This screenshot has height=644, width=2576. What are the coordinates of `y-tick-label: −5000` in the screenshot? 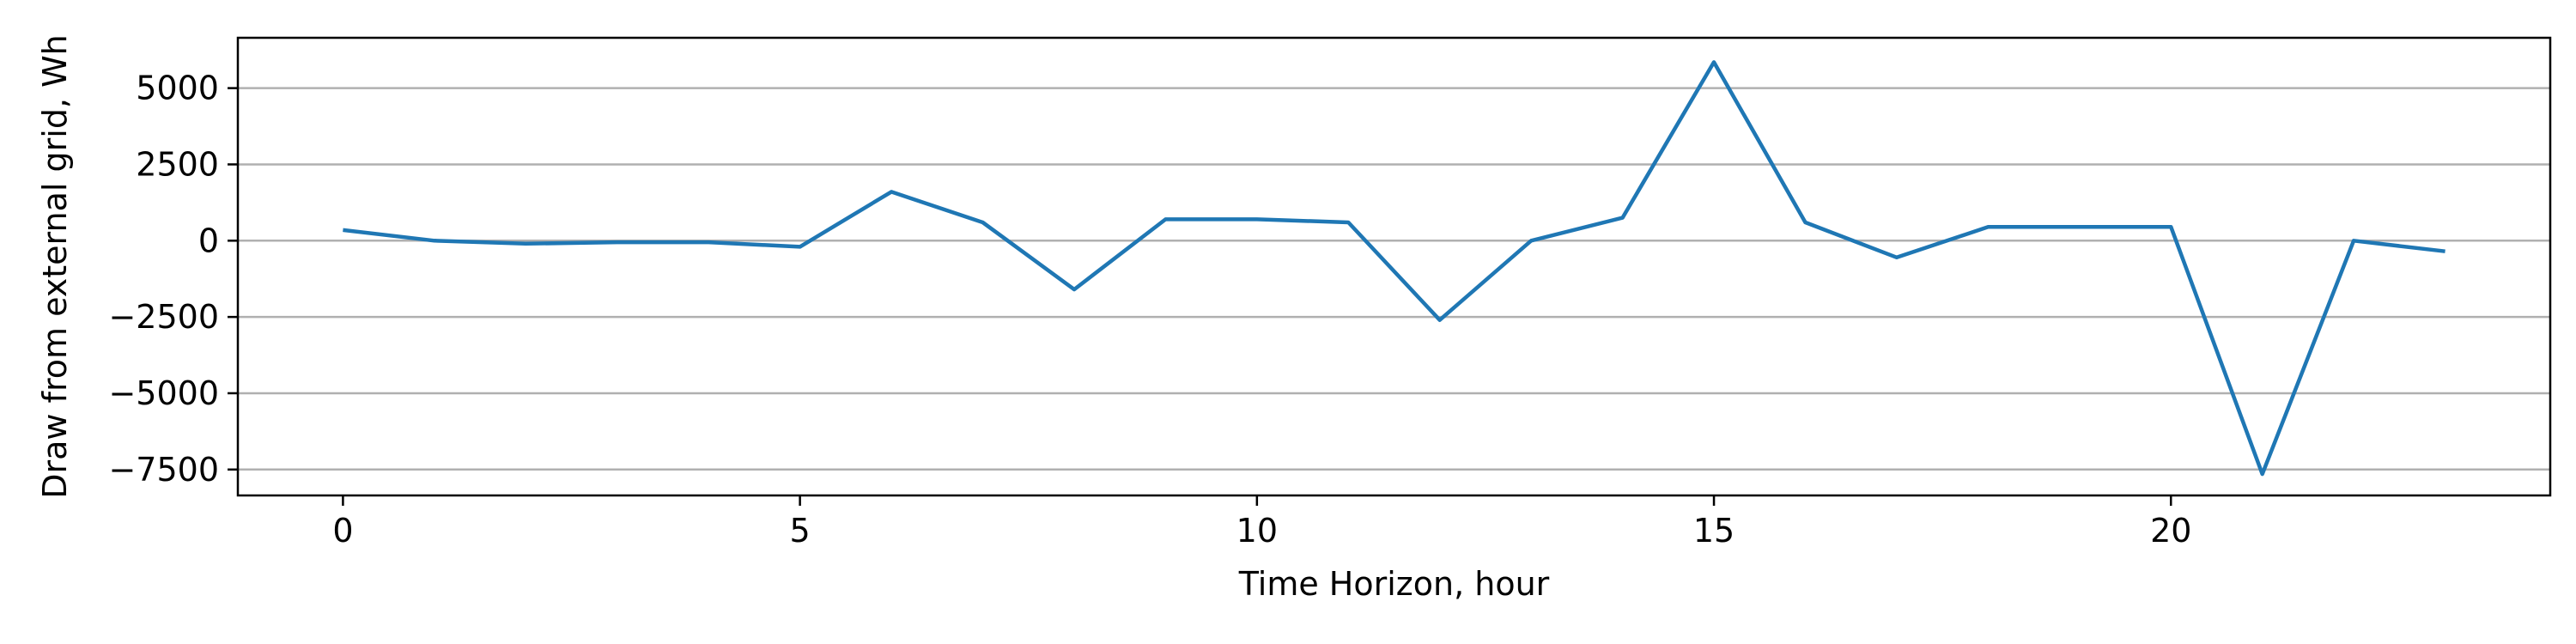 It's located at (164, 393).